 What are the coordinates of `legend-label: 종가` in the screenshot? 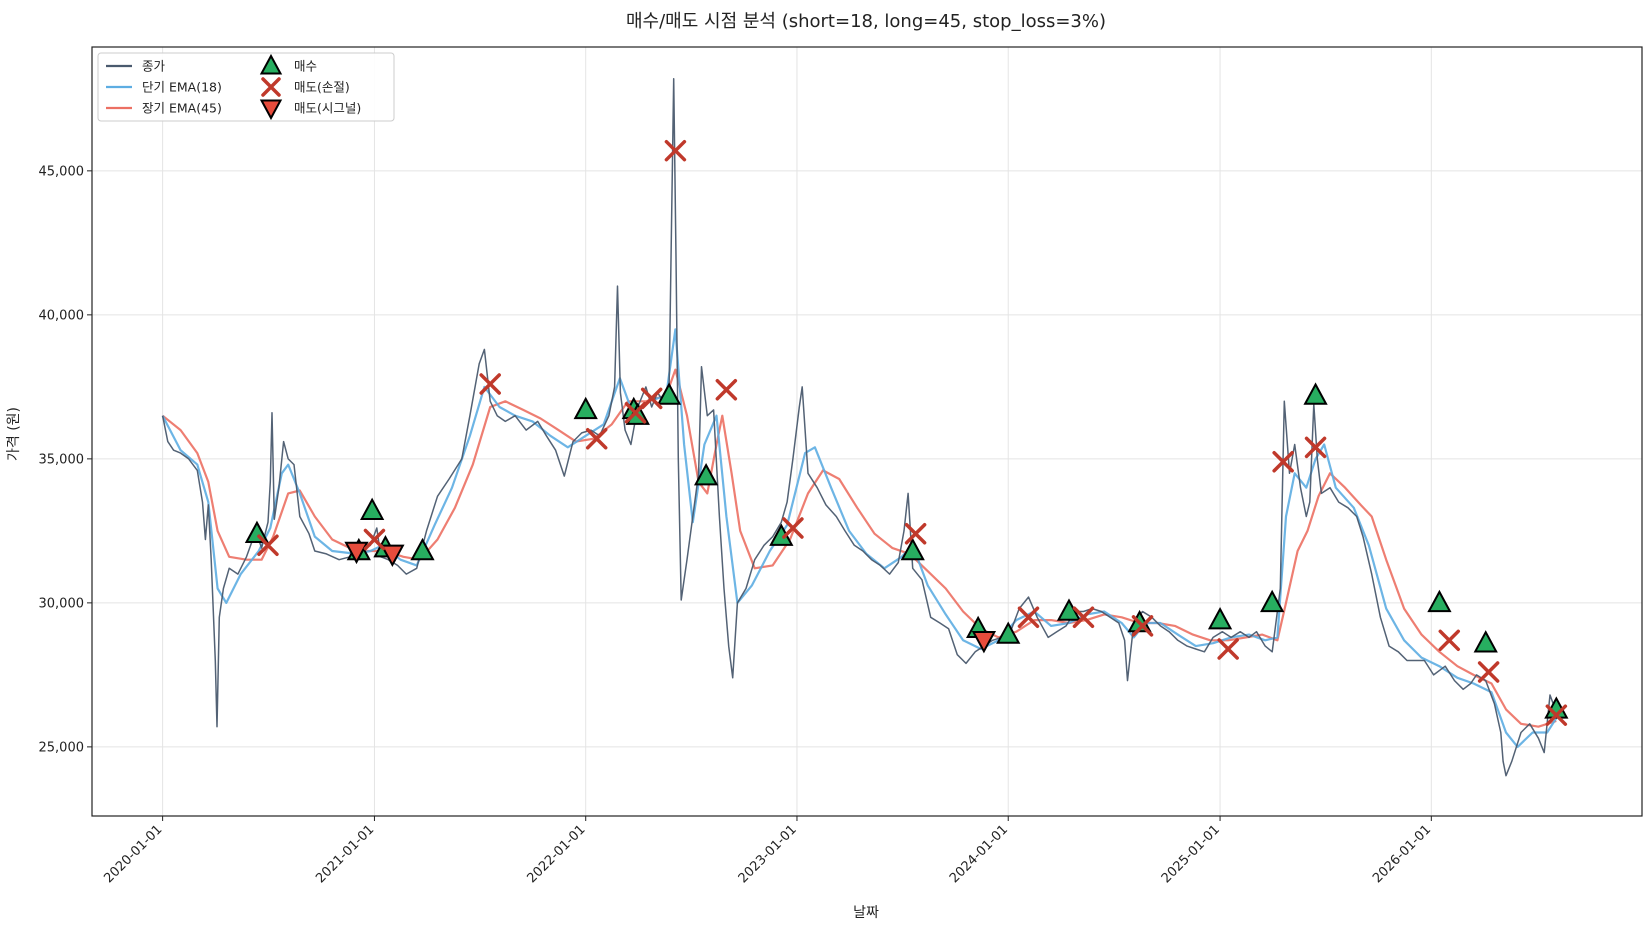 It's located at (154, 66).